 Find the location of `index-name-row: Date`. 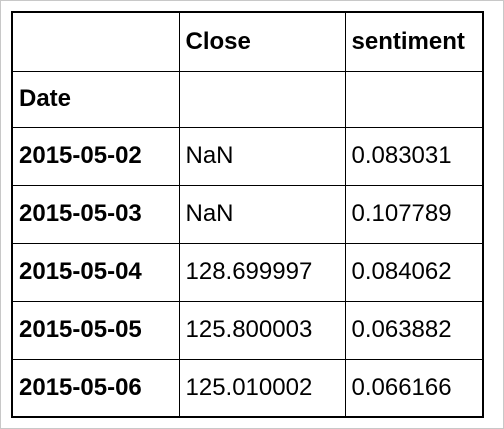

index-name-row: Date is located at coordinates (247, 99).